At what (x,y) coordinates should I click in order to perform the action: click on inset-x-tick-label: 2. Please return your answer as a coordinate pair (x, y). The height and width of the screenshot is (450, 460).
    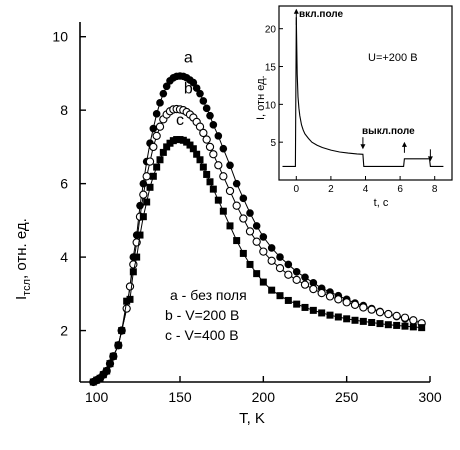
    Looking at the image, I should click on (331, 189).